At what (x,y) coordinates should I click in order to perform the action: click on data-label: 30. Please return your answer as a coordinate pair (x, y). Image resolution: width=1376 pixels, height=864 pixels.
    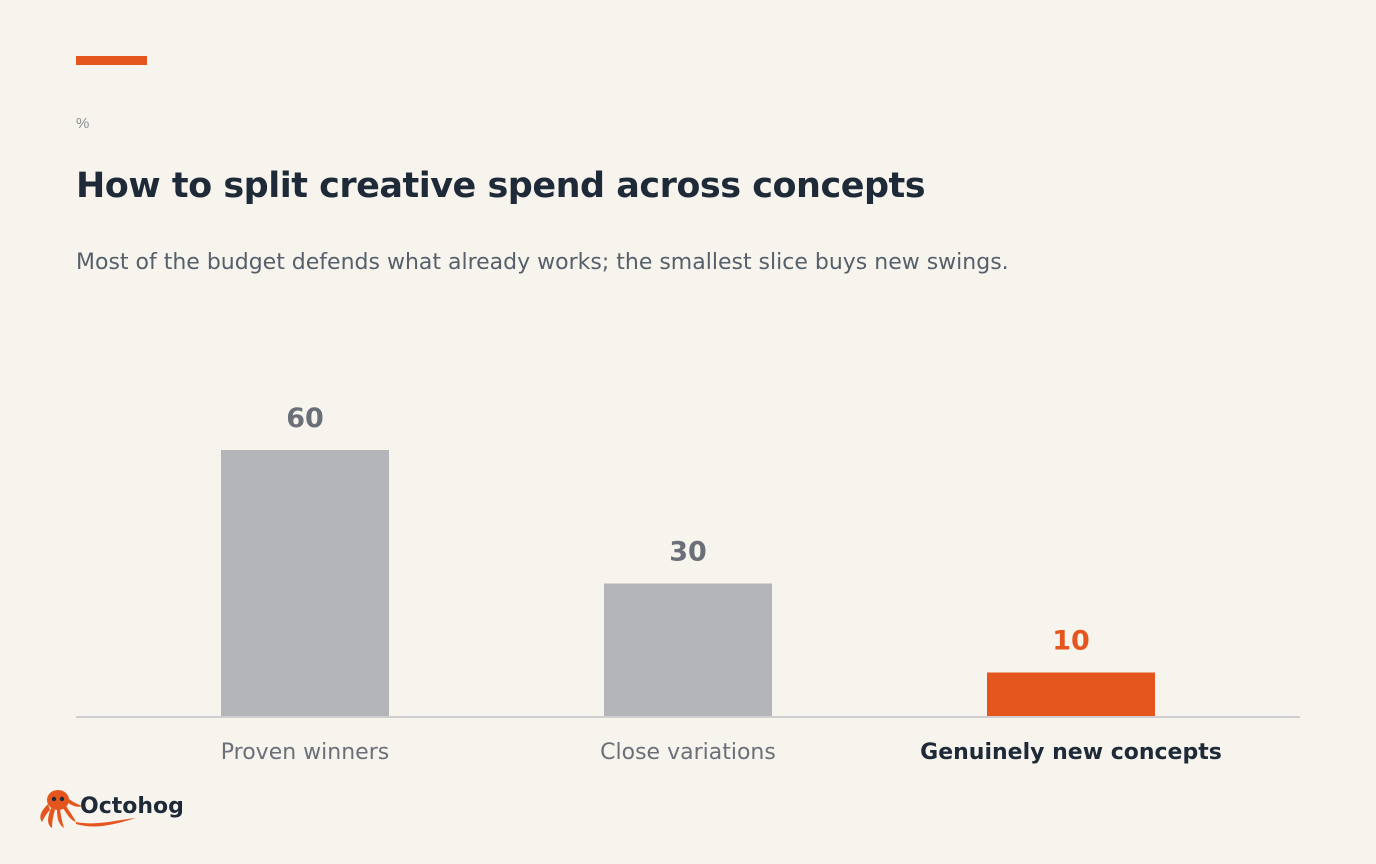
    Looking at the image, I should click on (688, 552).